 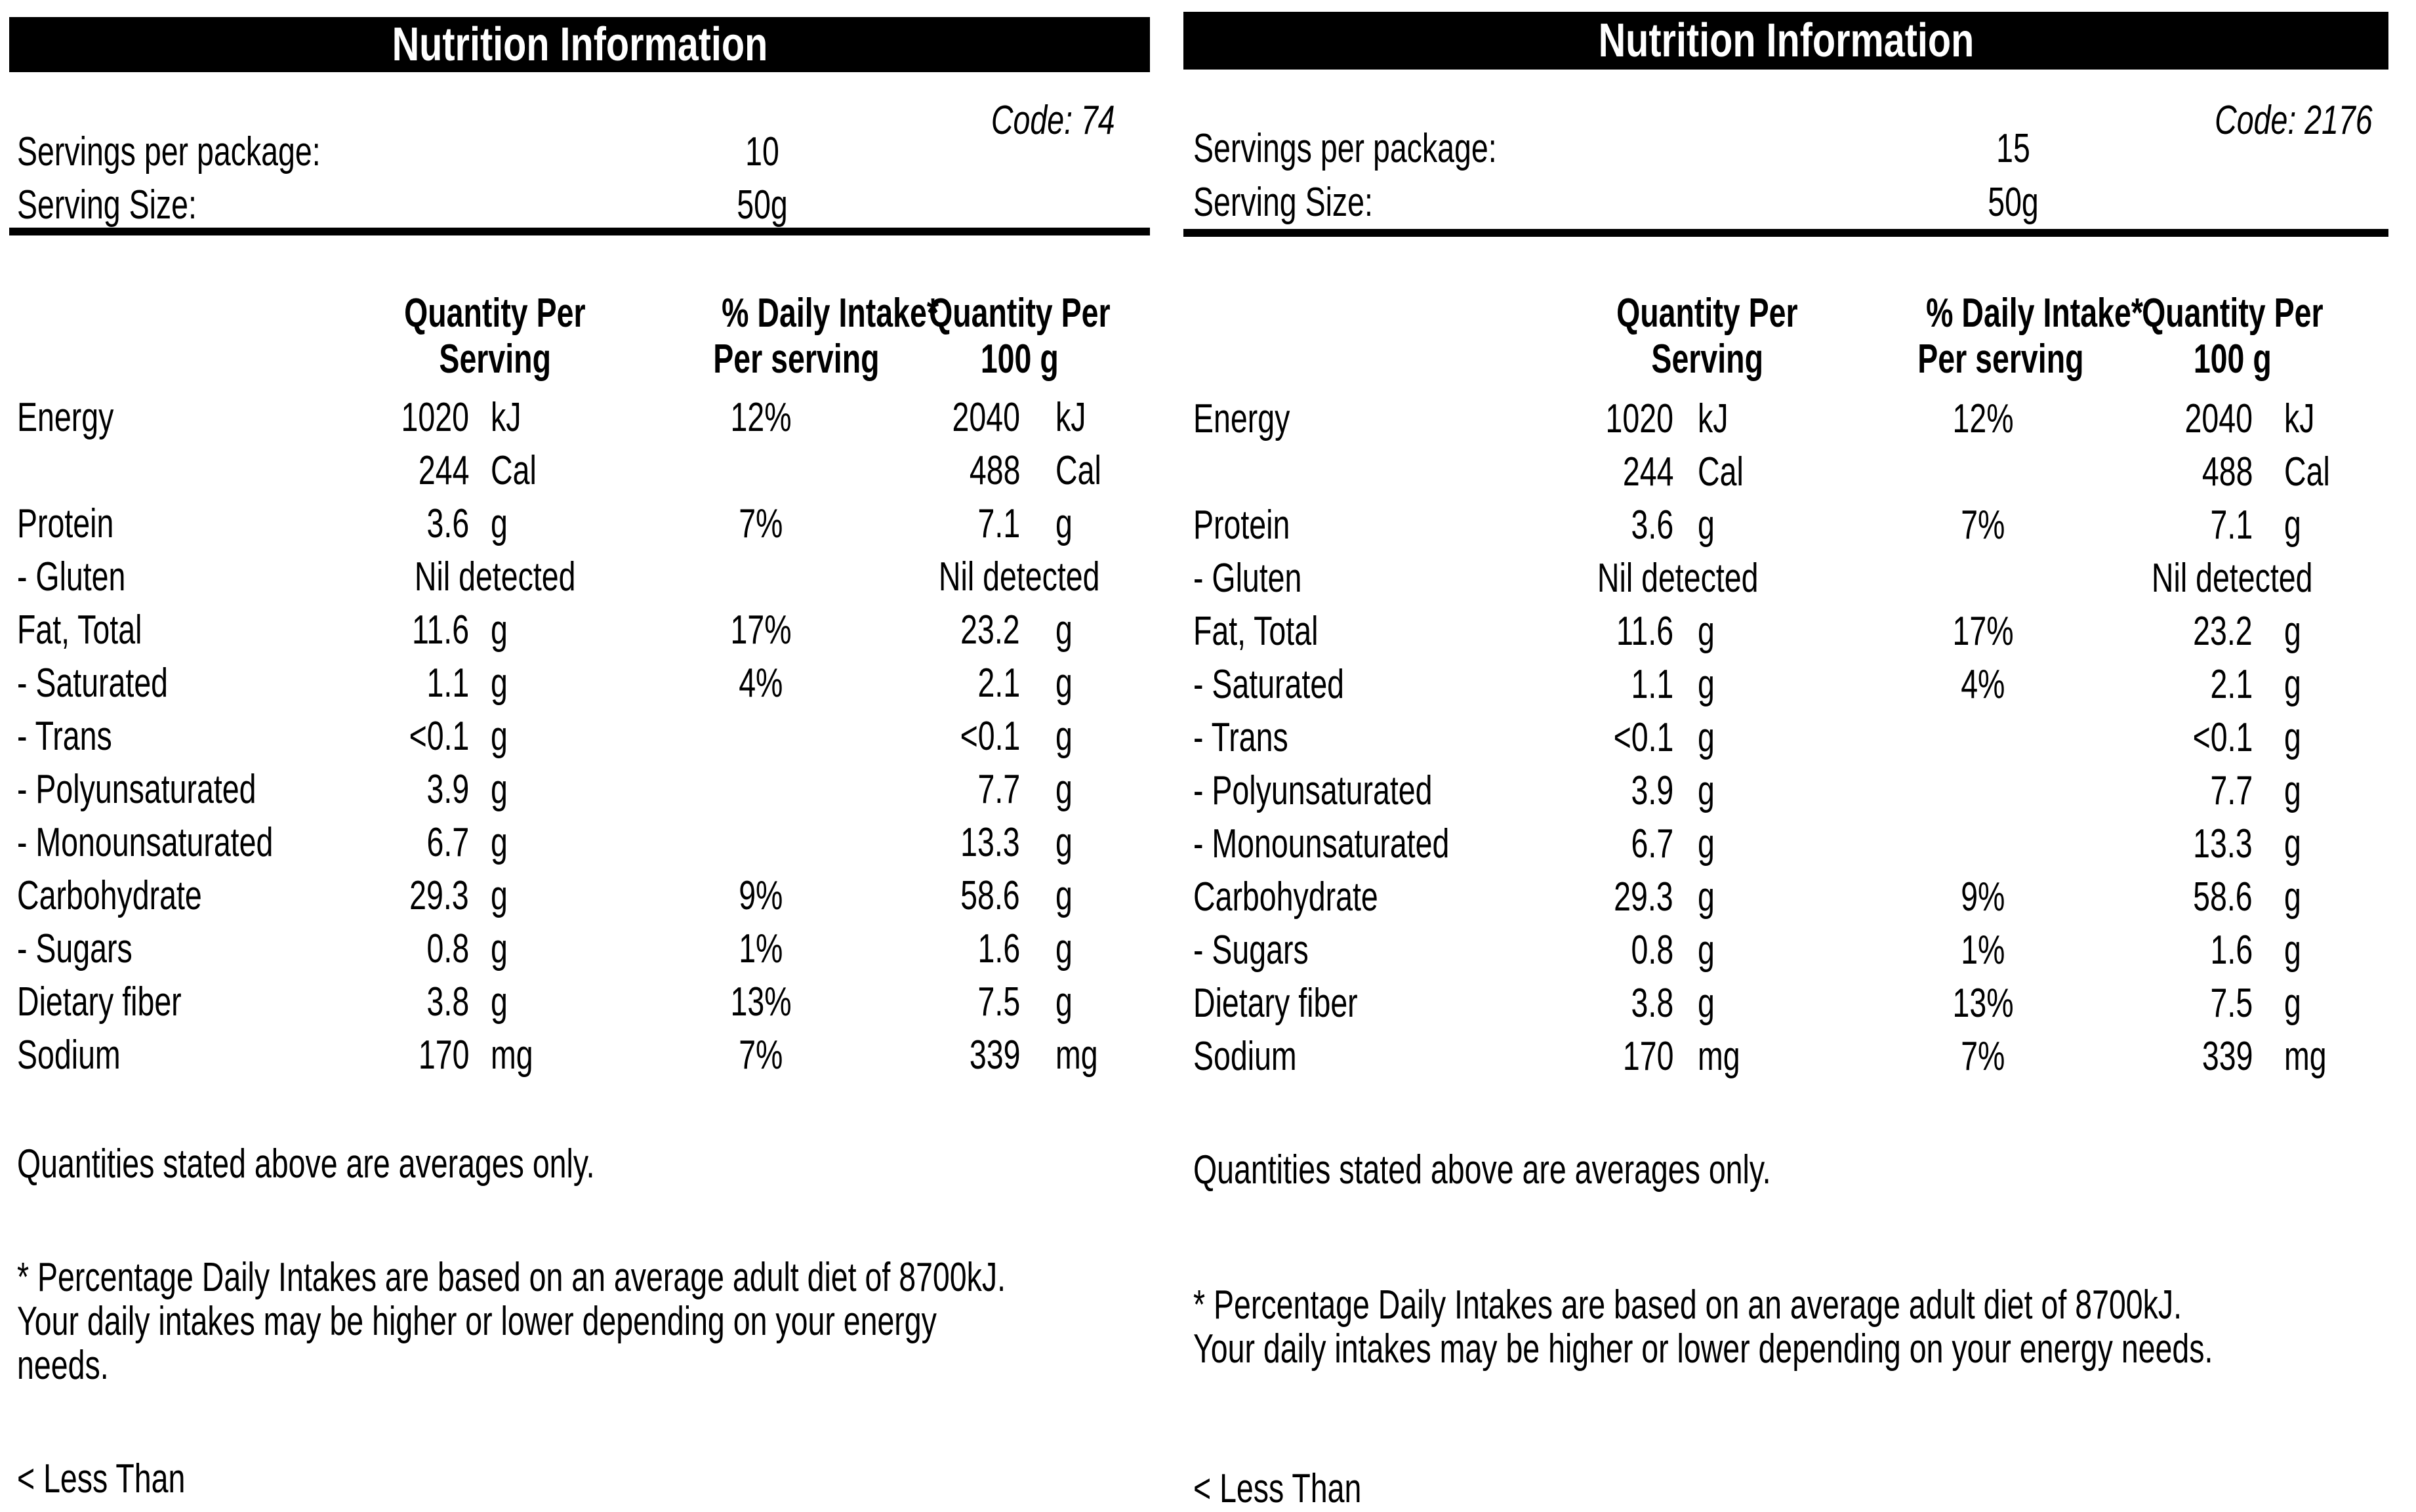 What do you see at coordinates (1256, 631) in the screenshot?
I see `nutrient-label: Fat, Total` at bounding box center [1256, 631].